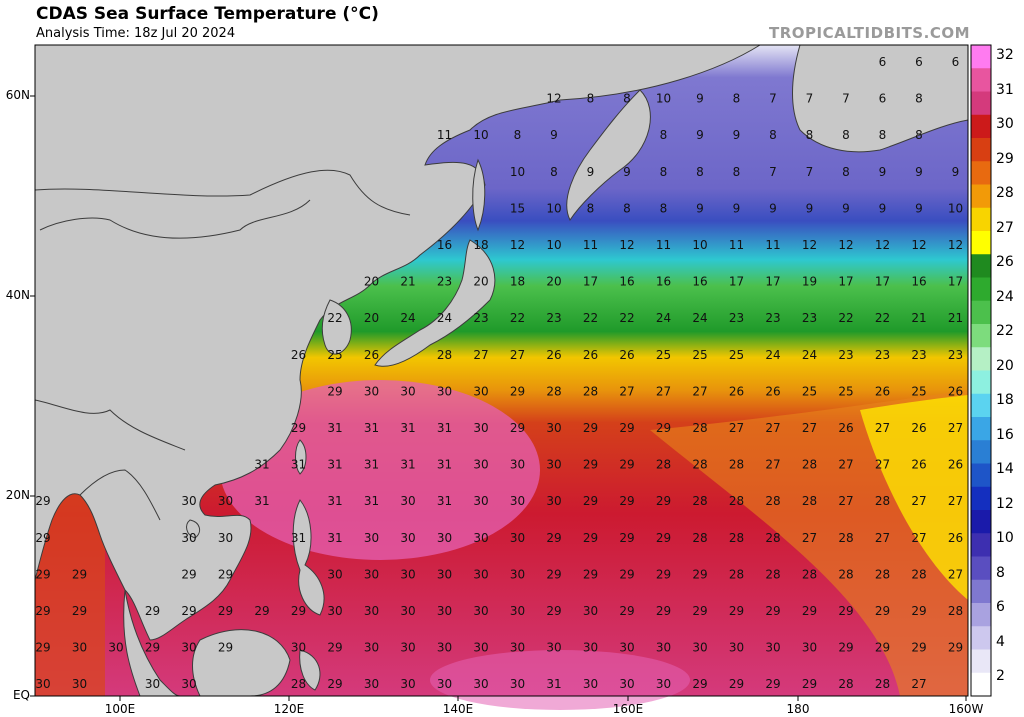 Image resolution: width=1024 pixels, height=717 pixels. What do you see at coordinates (1005, 434) in the screenshot?
I see `colorbar-tick-label: 16` at bounding box center [1005, 434].